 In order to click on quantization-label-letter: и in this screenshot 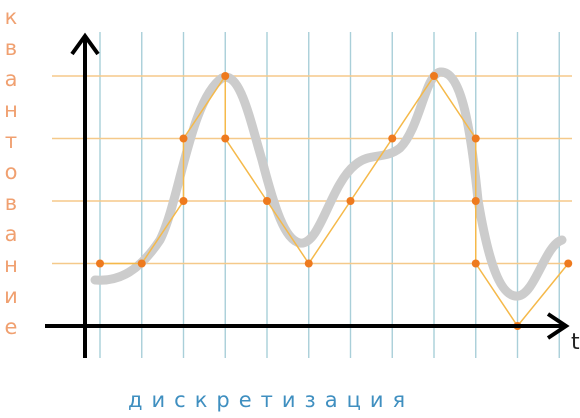, I will do `click(11, 296)`.